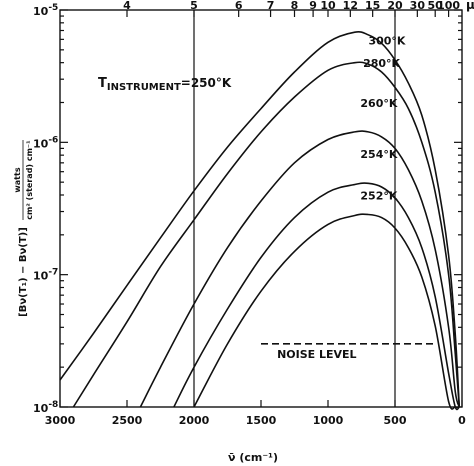 The height and width of the screenshot is (466, 474). What do you see at coordinates (29, 180) in the screenshot?
I see `y-axis-title-units-denominator: cm² (sterad) cm⁻¹` at bounding box center [29, 180].